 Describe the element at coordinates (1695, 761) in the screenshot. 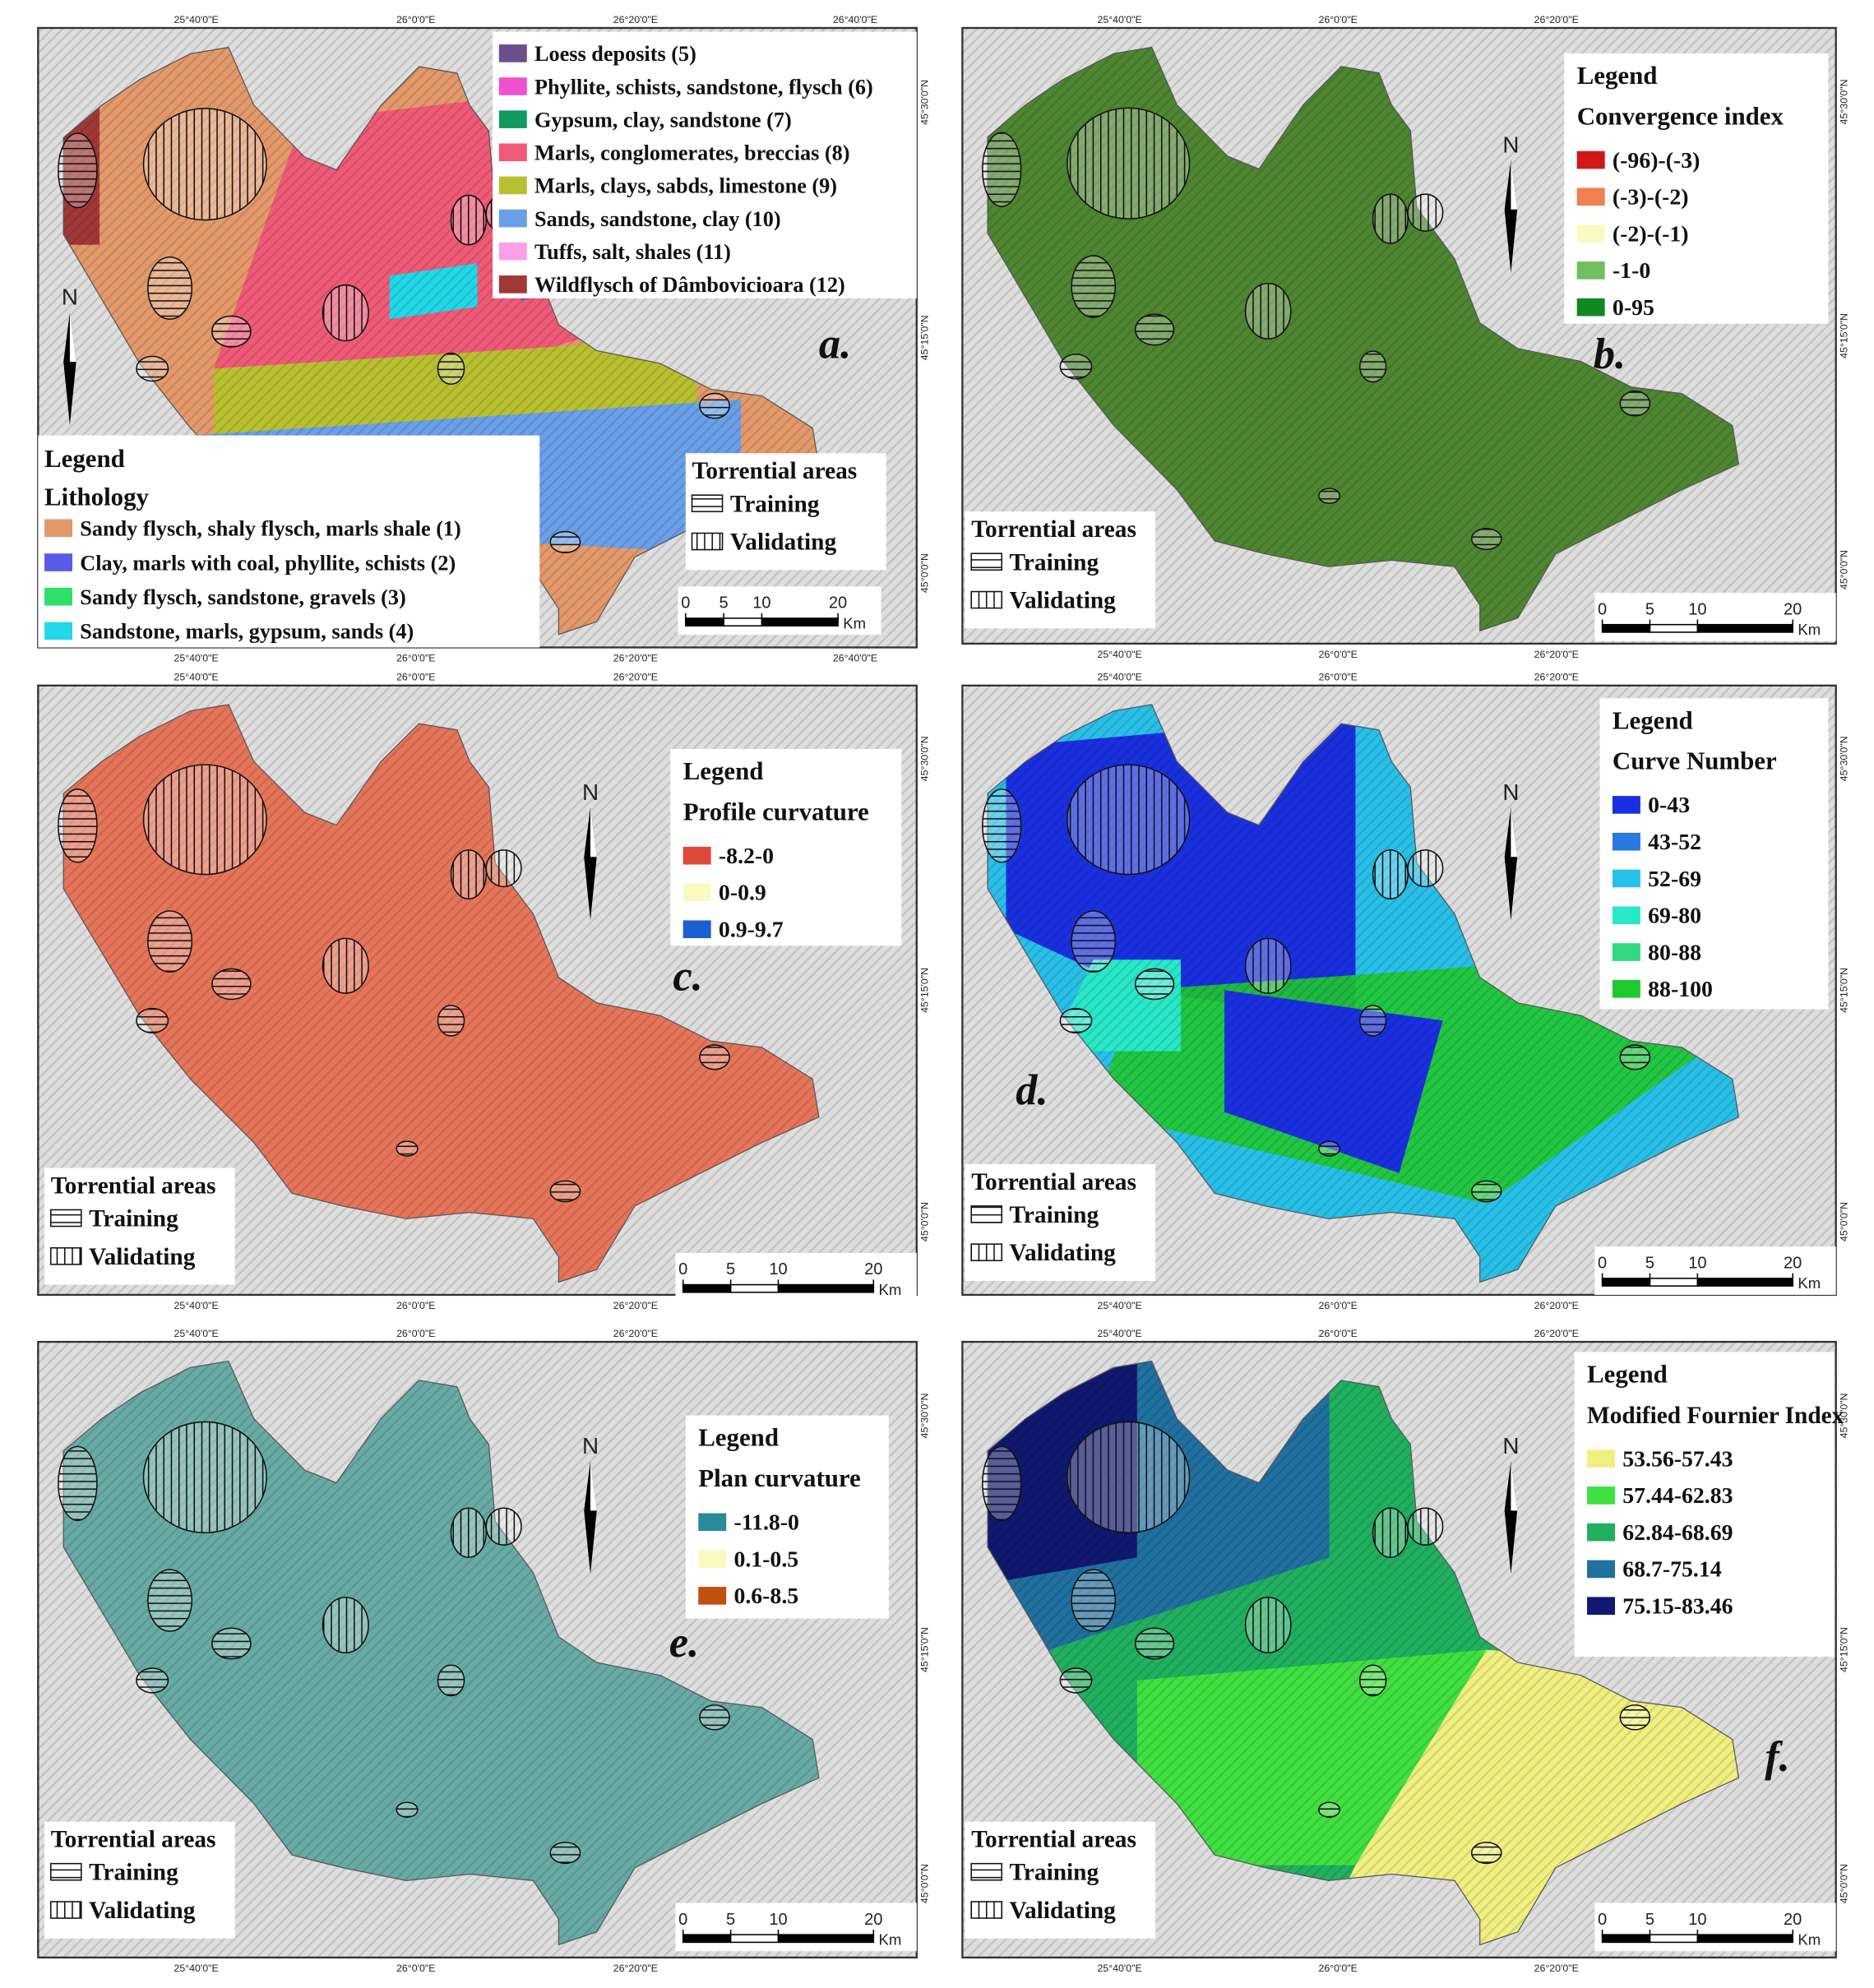

I see `legend-subtitle: Curve Number` at that location.